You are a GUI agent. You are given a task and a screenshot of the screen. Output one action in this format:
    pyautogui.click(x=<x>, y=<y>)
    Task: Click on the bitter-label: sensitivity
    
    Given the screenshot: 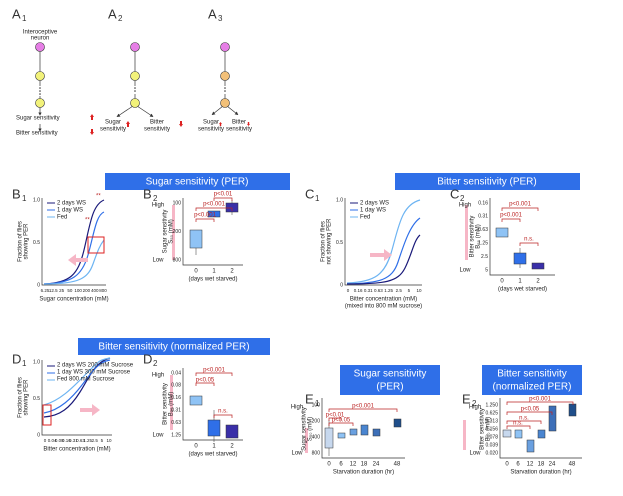 What is the action you would take?
    pyautogui.click(x=239, y=130)
    